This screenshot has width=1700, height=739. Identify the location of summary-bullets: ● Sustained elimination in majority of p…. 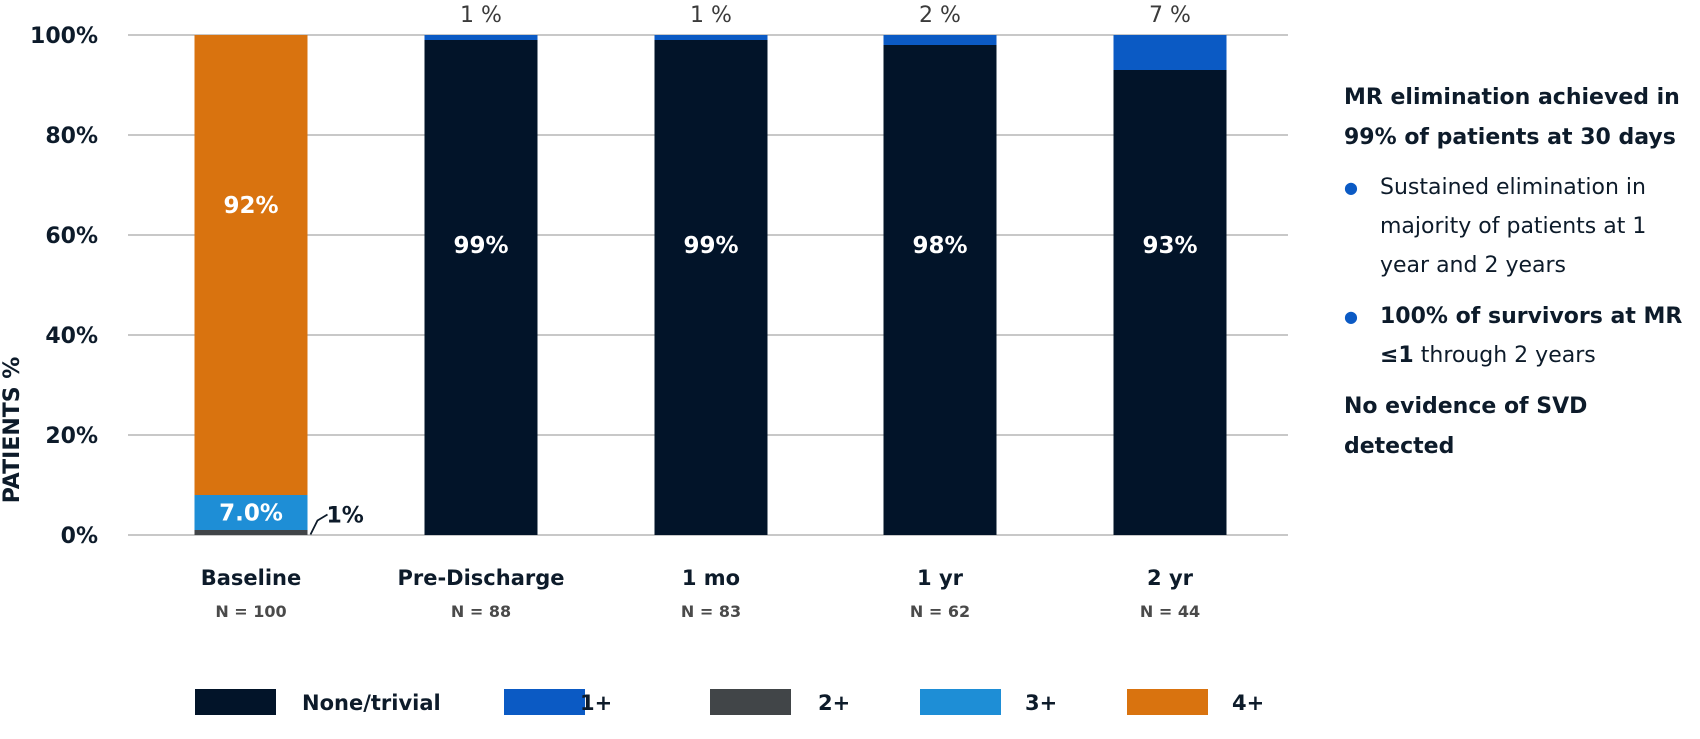
(1519, 271).